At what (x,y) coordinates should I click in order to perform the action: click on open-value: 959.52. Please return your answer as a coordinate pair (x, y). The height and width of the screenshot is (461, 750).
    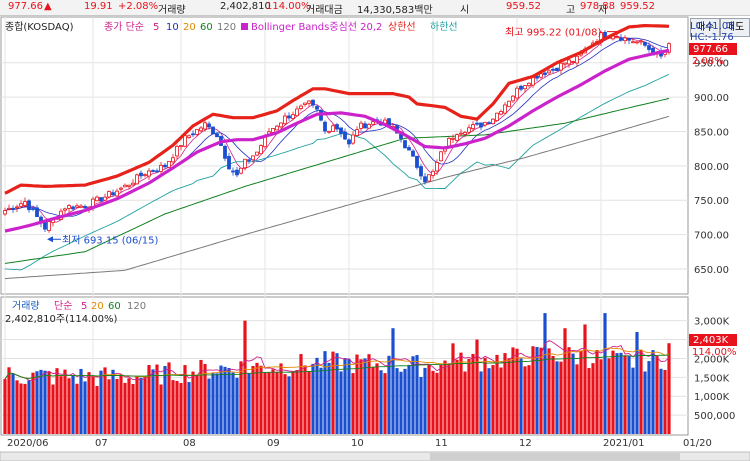
    Looking at the image, I should click on (523, 6).